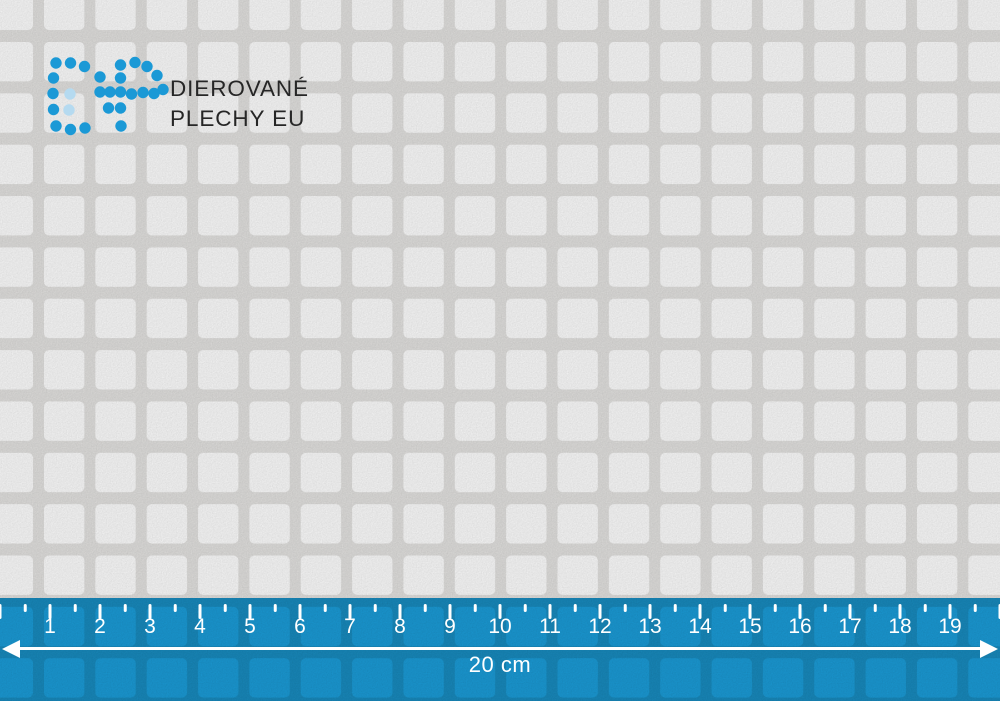  Describe the element at coordinates (850, 626) in the screenshot. I see `ruler-number: 17` at that location.